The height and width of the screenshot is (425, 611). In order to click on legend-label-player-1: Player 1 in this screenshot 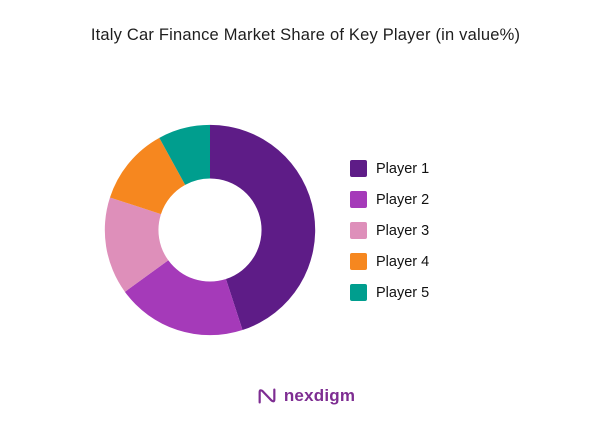, I will do `click(403, 168)`.